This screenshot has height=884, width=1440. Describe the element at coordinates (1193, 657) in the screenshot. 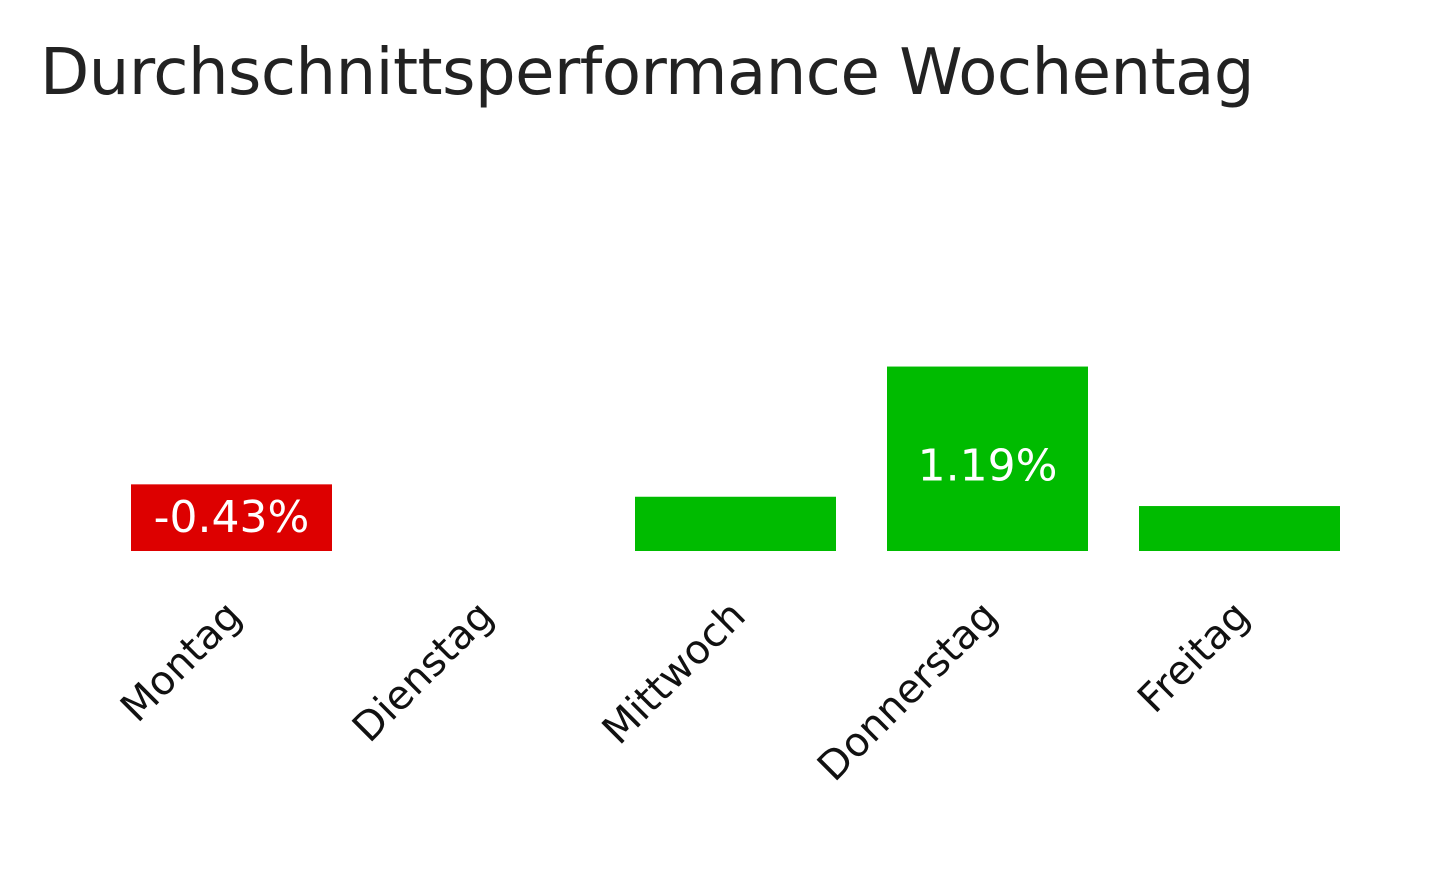

I see `x-tick-label-freitag: Freitag` at that location.